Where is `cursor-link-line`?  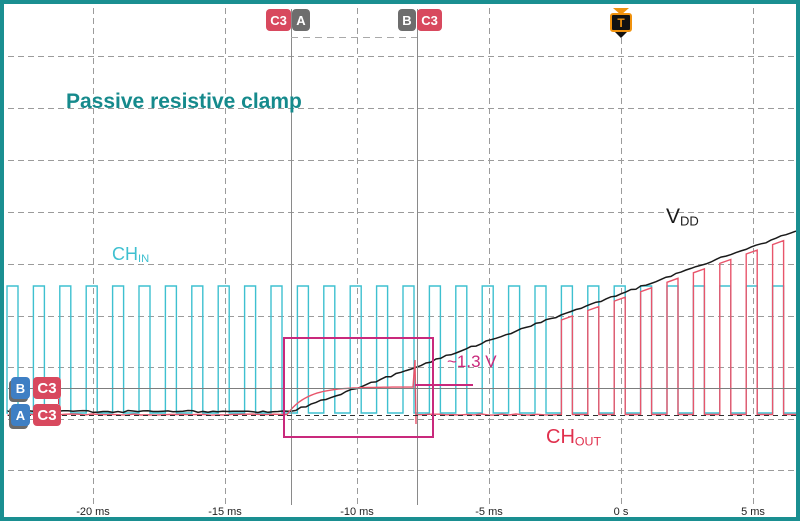 cursor-link-line is located at coordinates (354, 37).